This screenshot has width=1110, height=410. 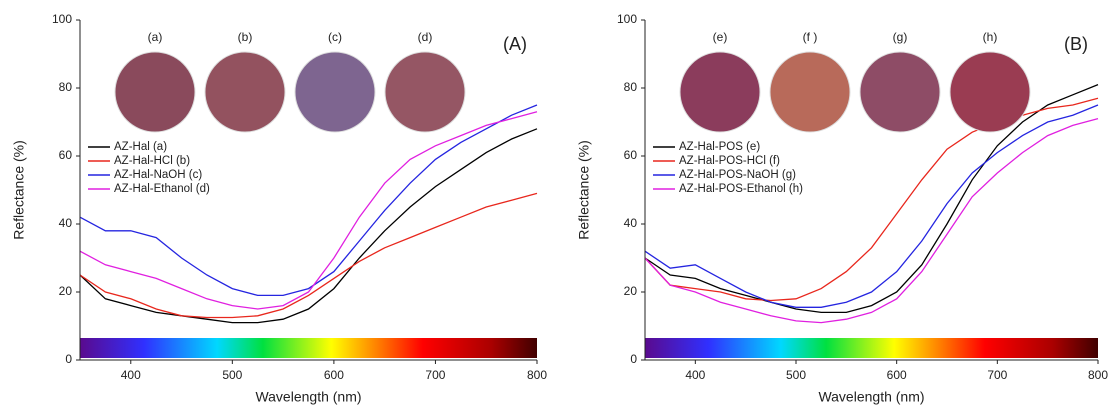 I want to click on photo-label: (f ), so click(x=810, y=37).